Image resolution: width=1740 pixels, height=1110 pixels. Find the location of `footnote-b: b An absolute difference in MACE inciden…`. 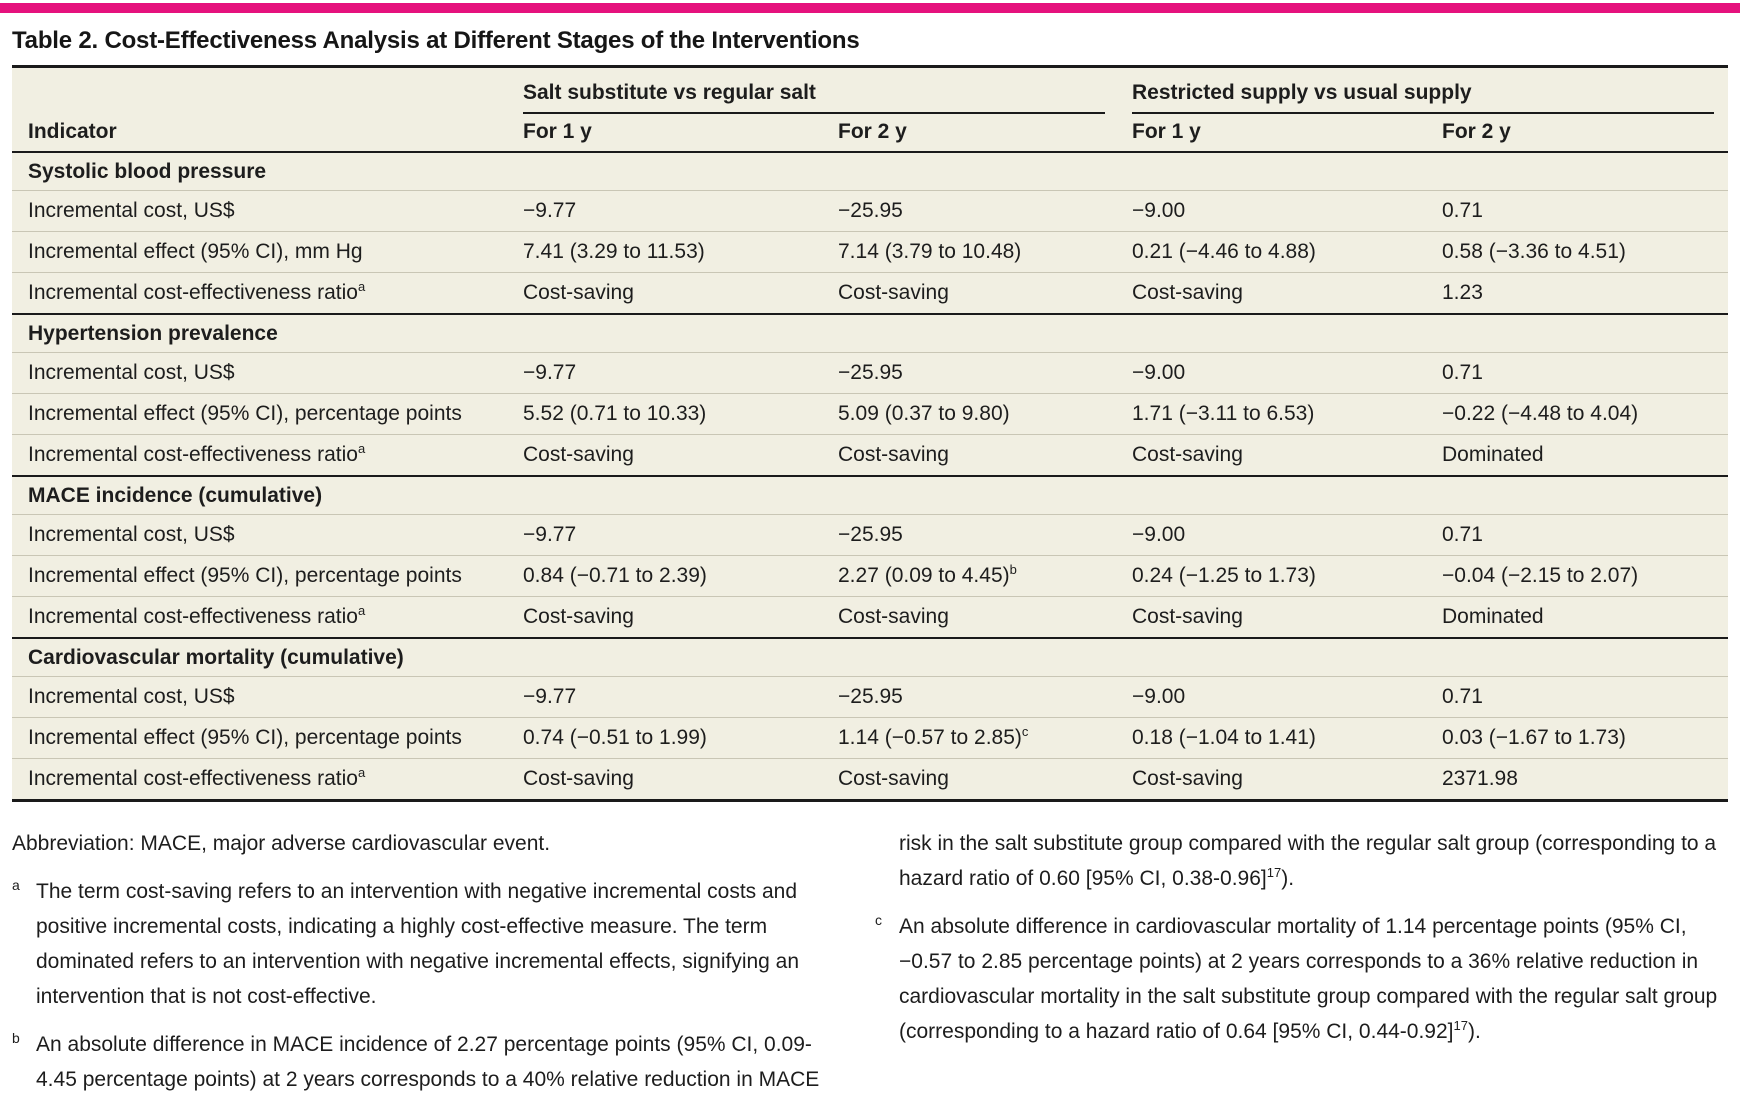

footnote-b: b An absolute difference in MACE inciden… is located at coordinates (426, 1062).